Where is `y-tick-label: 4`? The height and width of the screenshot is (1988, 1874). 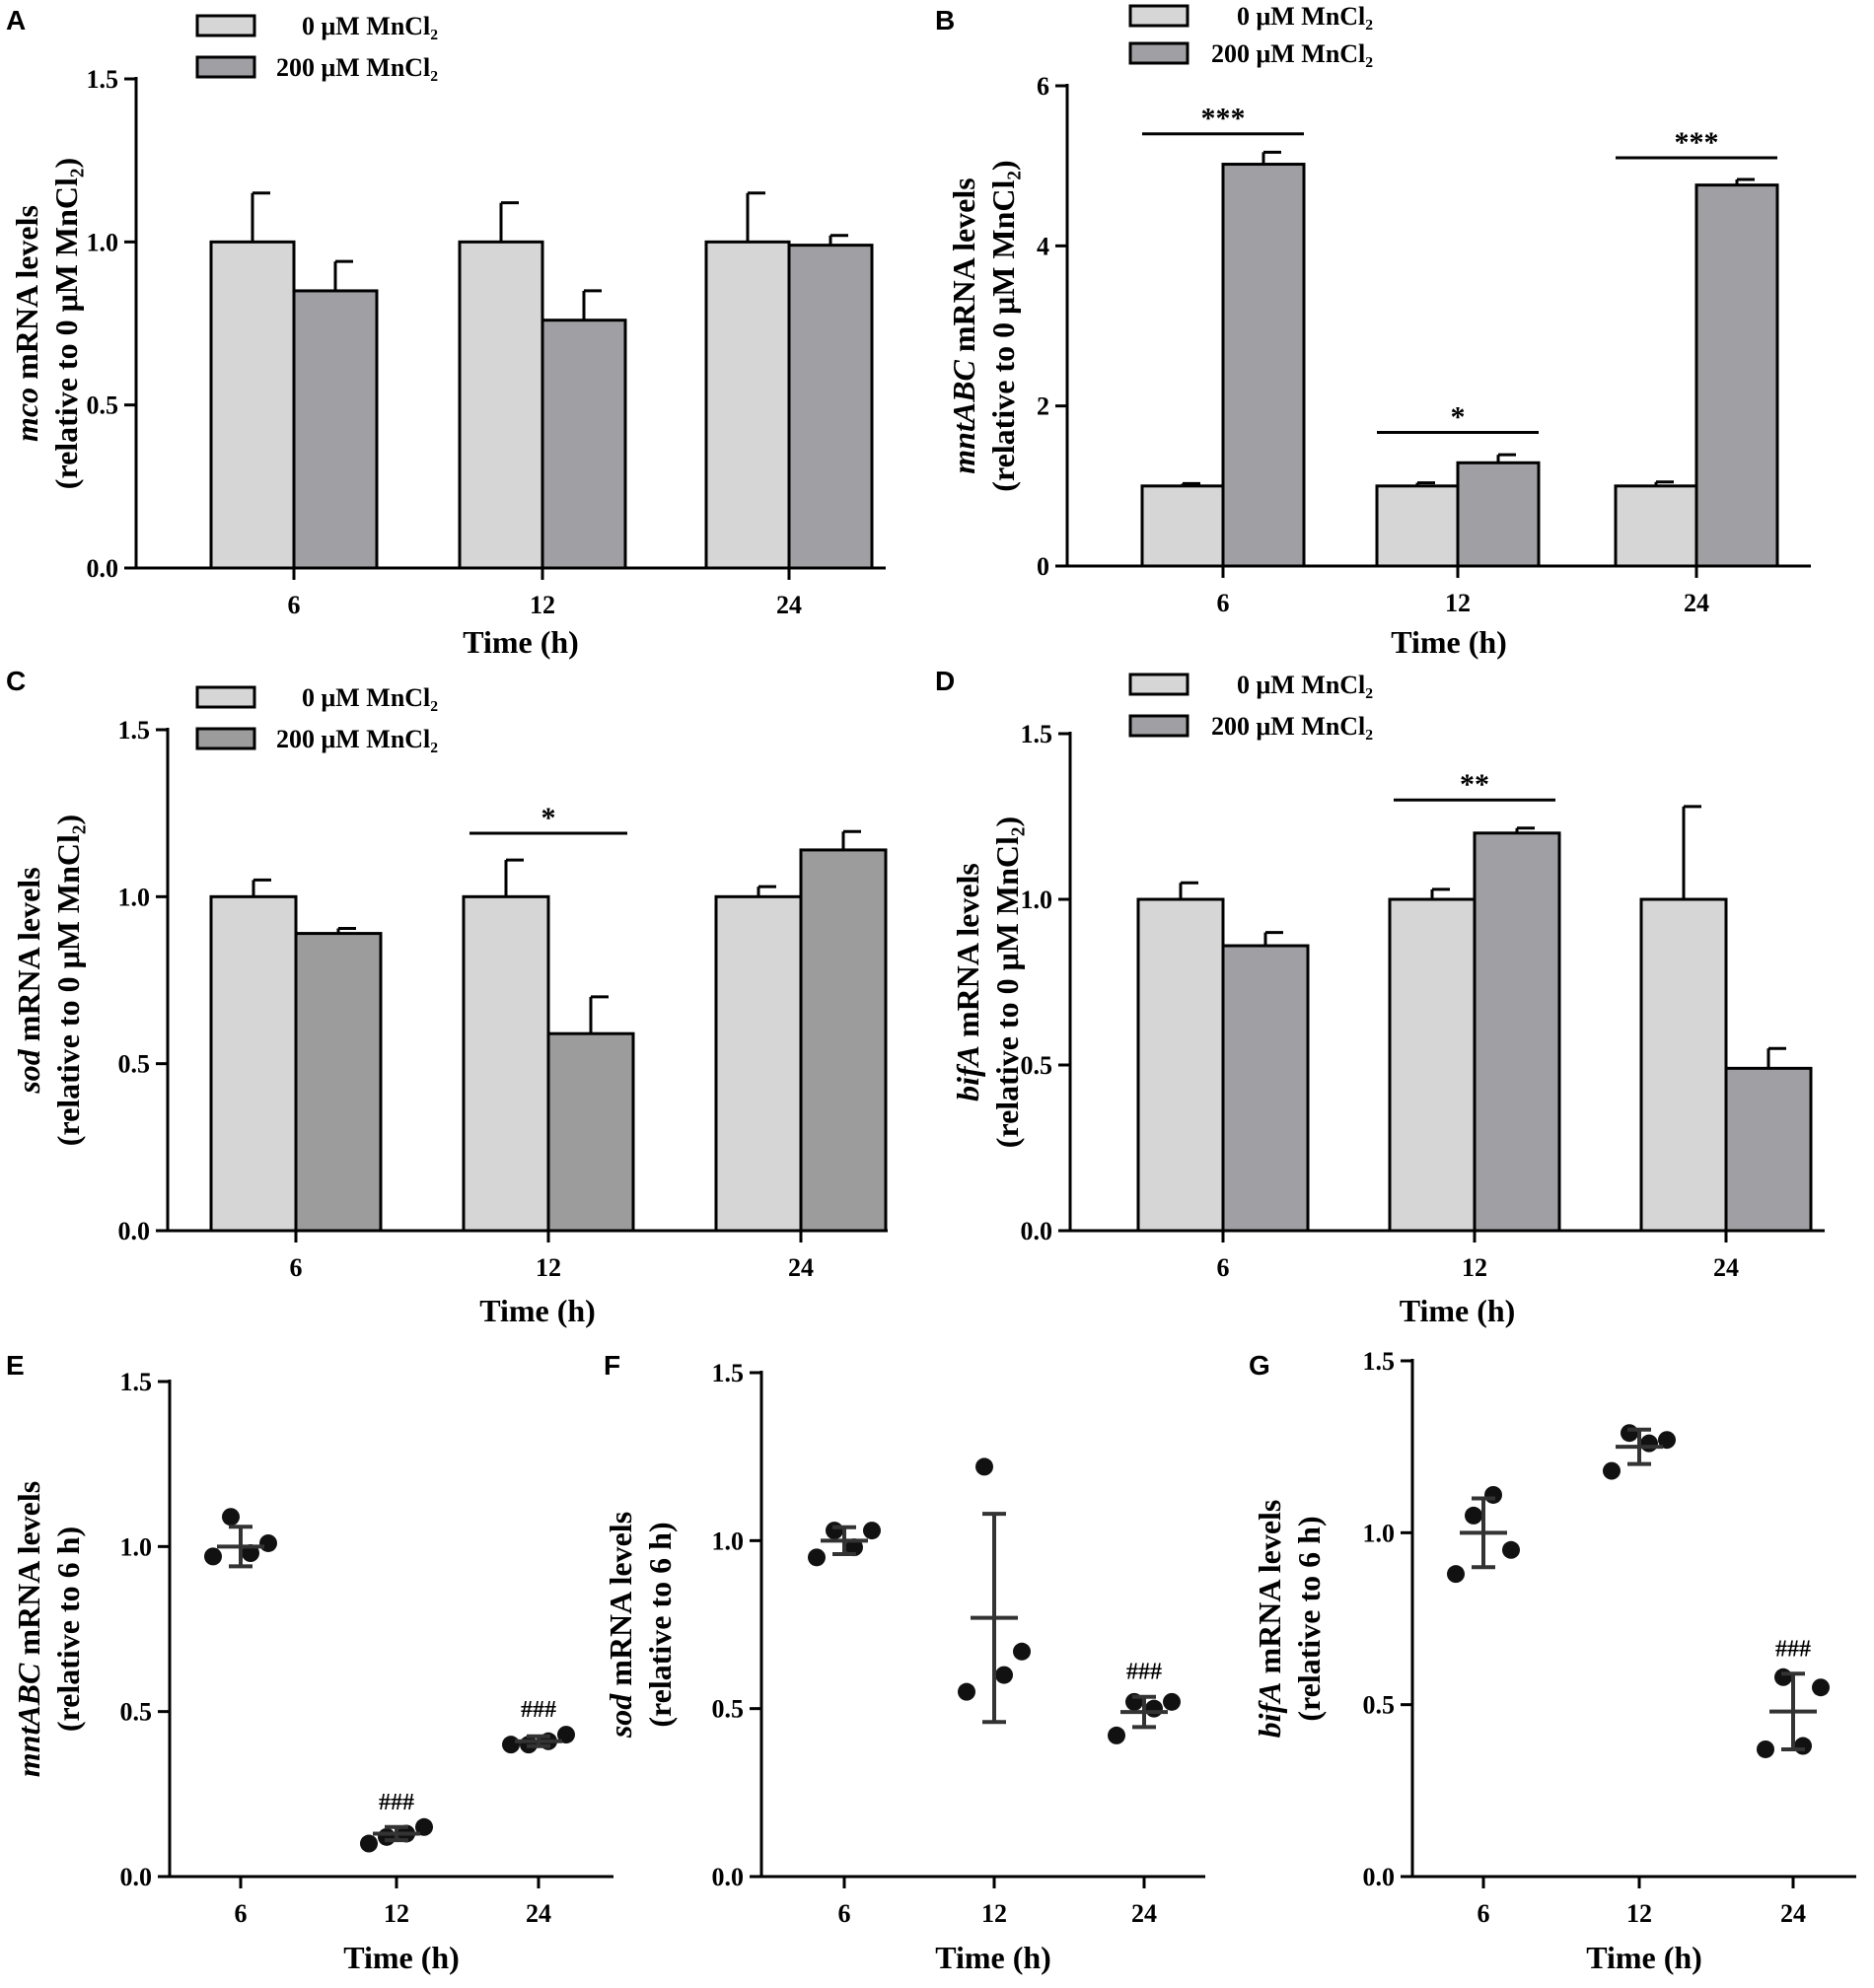
y-tick-label: 4 is located at coordinates (1043, 246).